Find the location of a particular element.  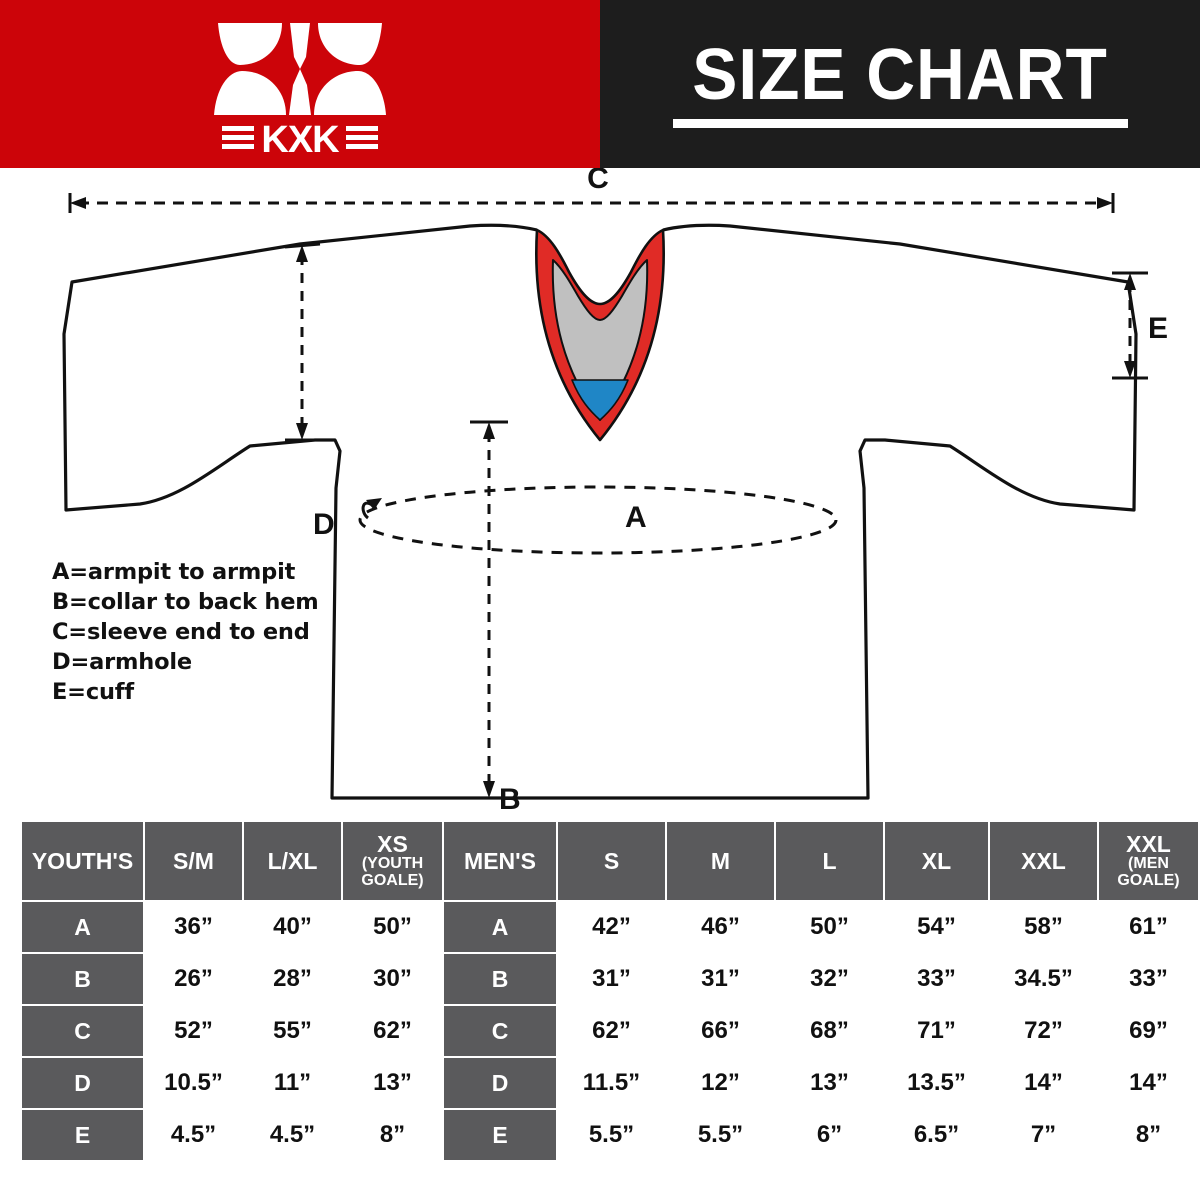

table-header-sublabel: (MEN GOALE) is located at coordinates (1148, 872).